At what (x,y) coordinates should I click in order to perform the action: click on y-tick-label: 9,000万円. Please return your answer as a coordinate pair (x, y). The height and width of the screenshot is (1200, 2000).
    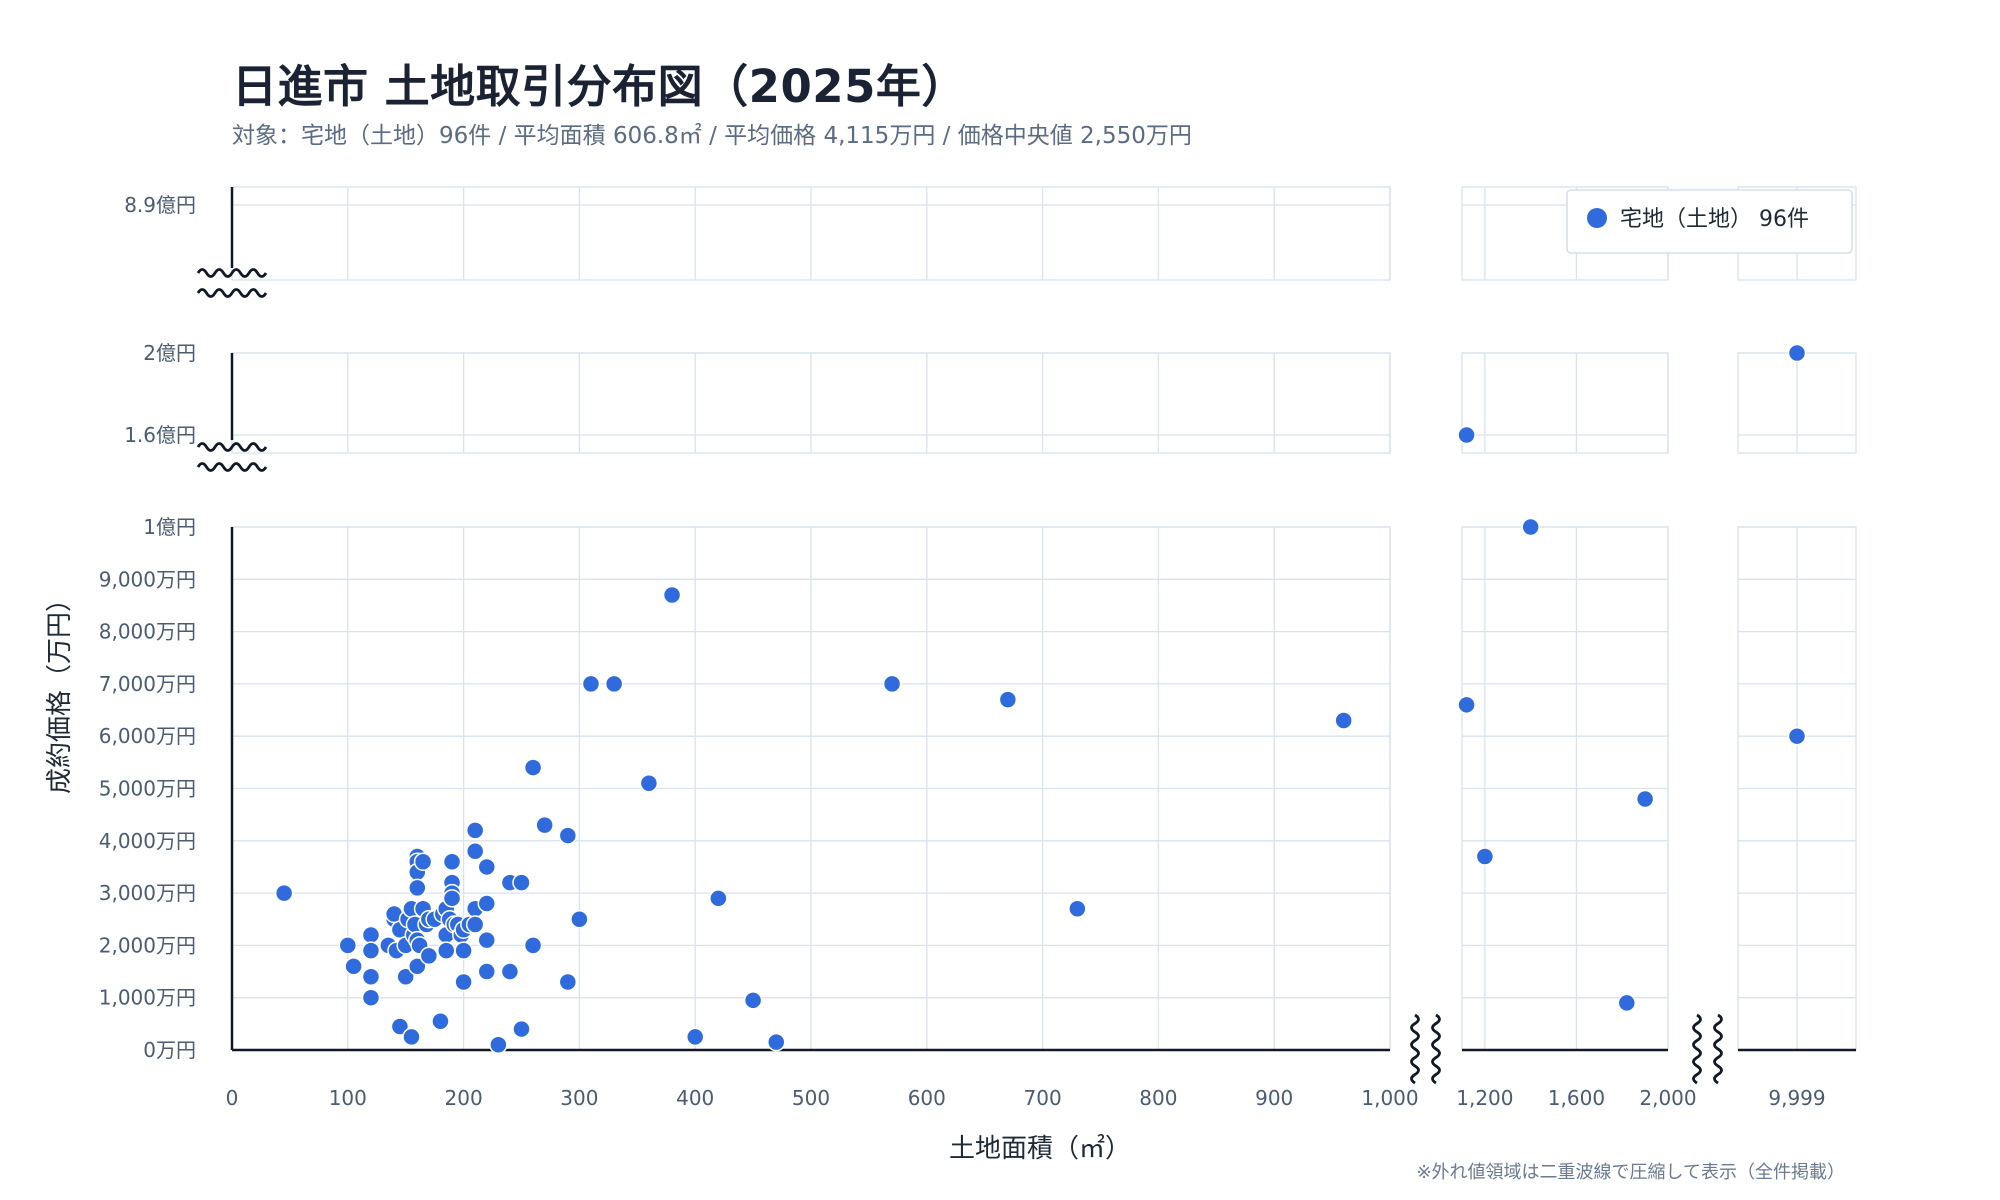
    Looking at the image, I should click on (147, 579).